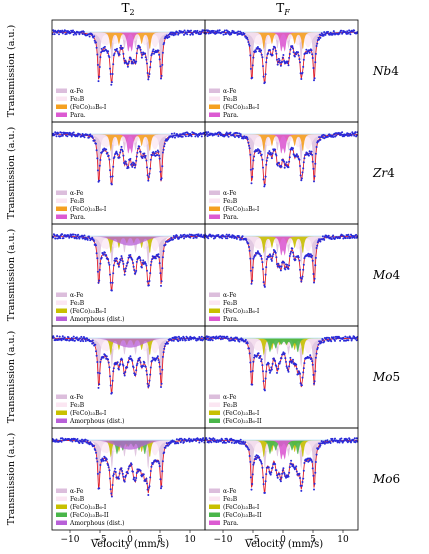  What do you see at coordinates (386, 275) in the screenshot?
I see `row-label-Mo4: Mo4` at bounding box center [386, 275].